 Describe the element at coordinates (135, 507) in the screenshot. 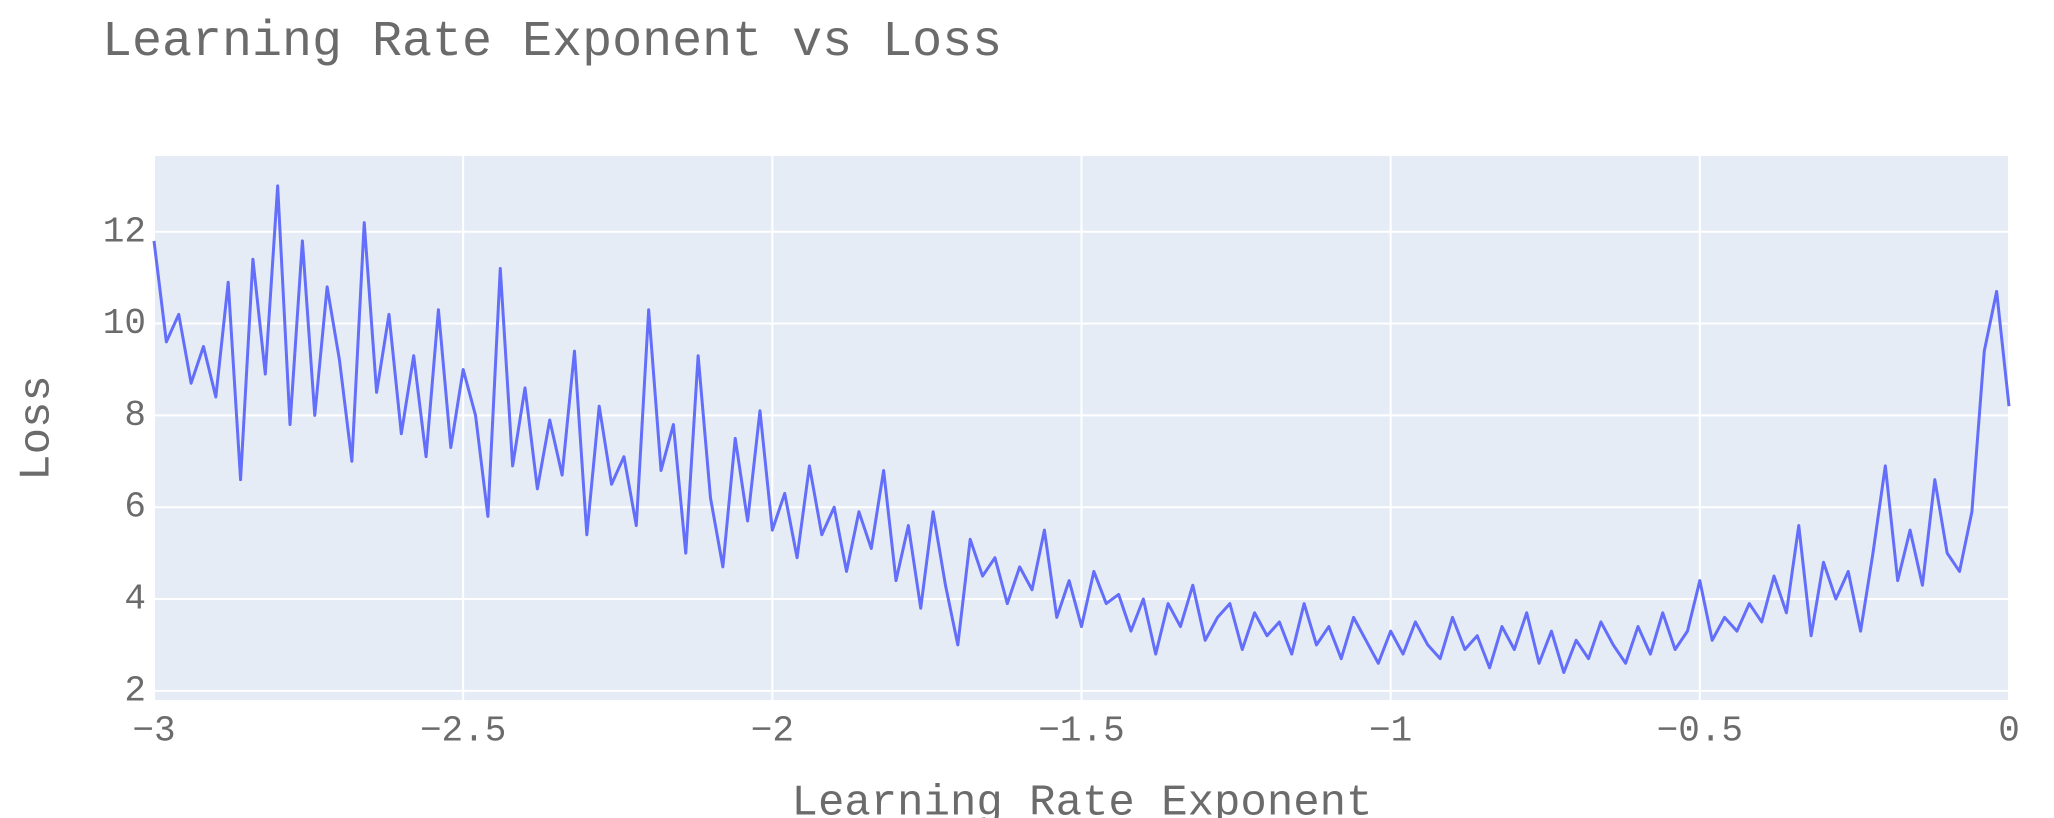

I see `y-tick-label: 6` at that location.